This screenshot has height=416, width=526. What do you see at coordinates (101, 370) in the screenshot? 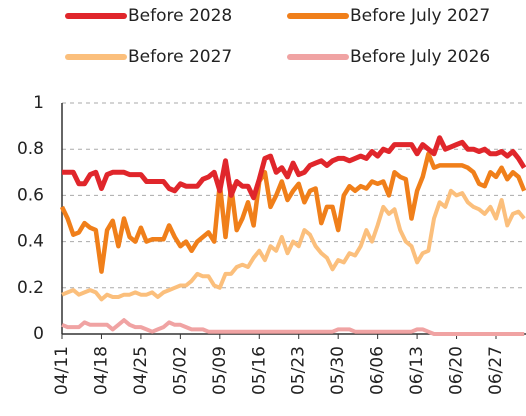
I see `x-tick-label: 04/18` at bounding box center [101, 370].